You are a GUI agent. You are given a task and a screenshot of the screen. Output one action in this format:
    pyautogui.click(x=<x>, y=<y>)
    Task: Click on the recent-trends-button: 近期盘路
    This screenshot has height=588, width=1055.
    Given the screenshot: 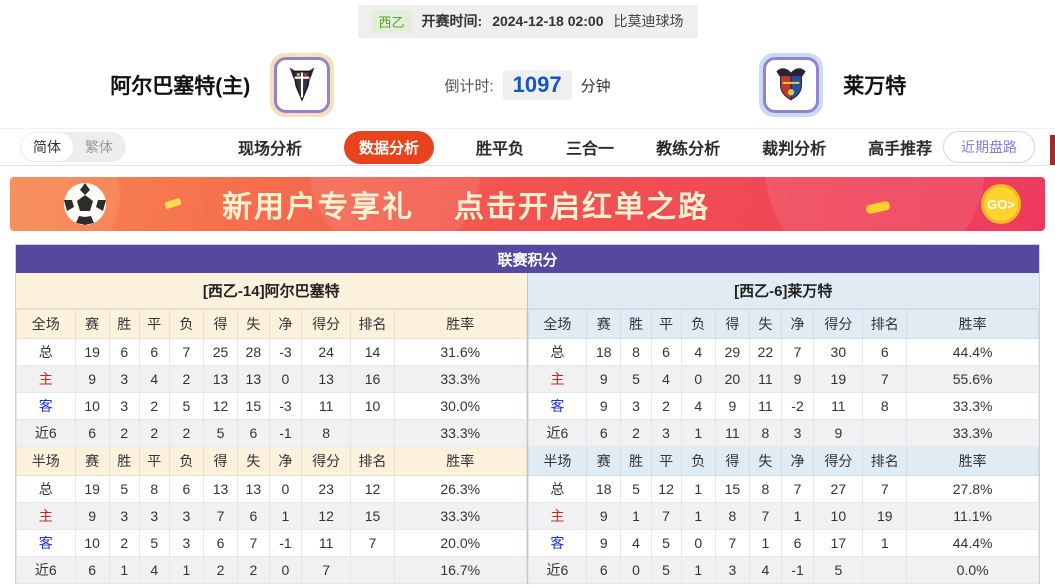 What is the action you would take?
    pyautogui.click(x=989, y=147)
    